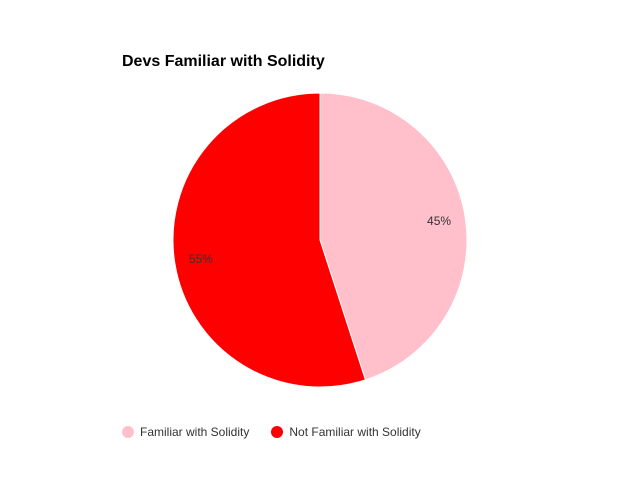 Image resolution: width=640 pixels, height=480 pixels. What do you see at coordinates (201, 259) in the screenshot?
I see `slice-label-not-familiar: 55%` at bounding box center [201, 259].